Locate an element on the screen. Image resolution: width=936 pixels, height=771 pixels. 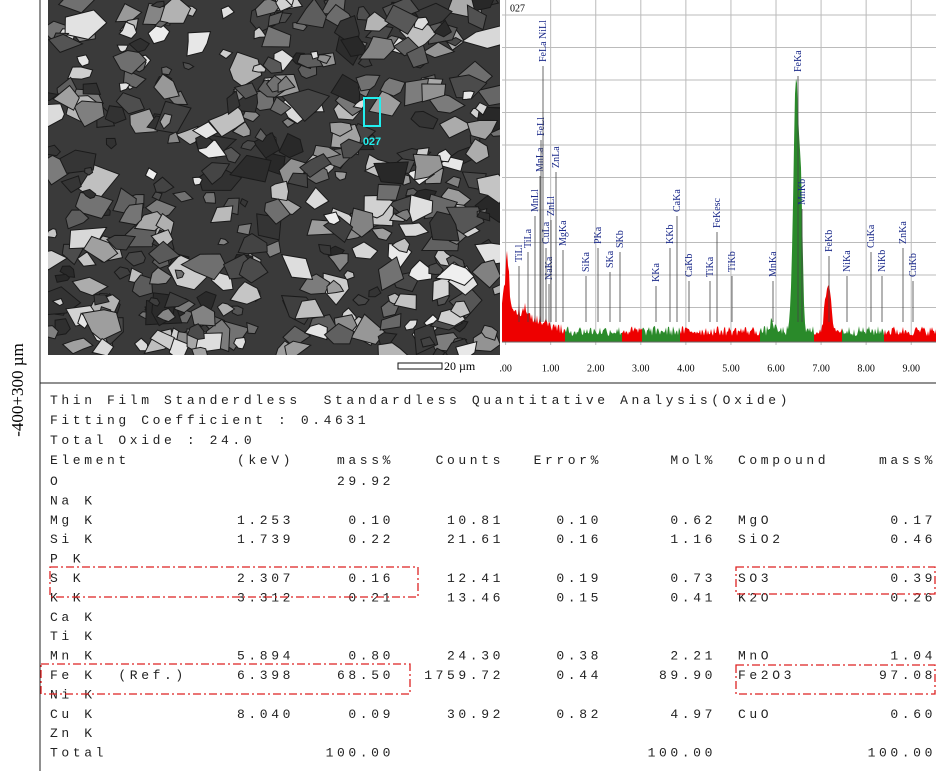
table-cell: 0.21 is located at coordinates (371, 597).